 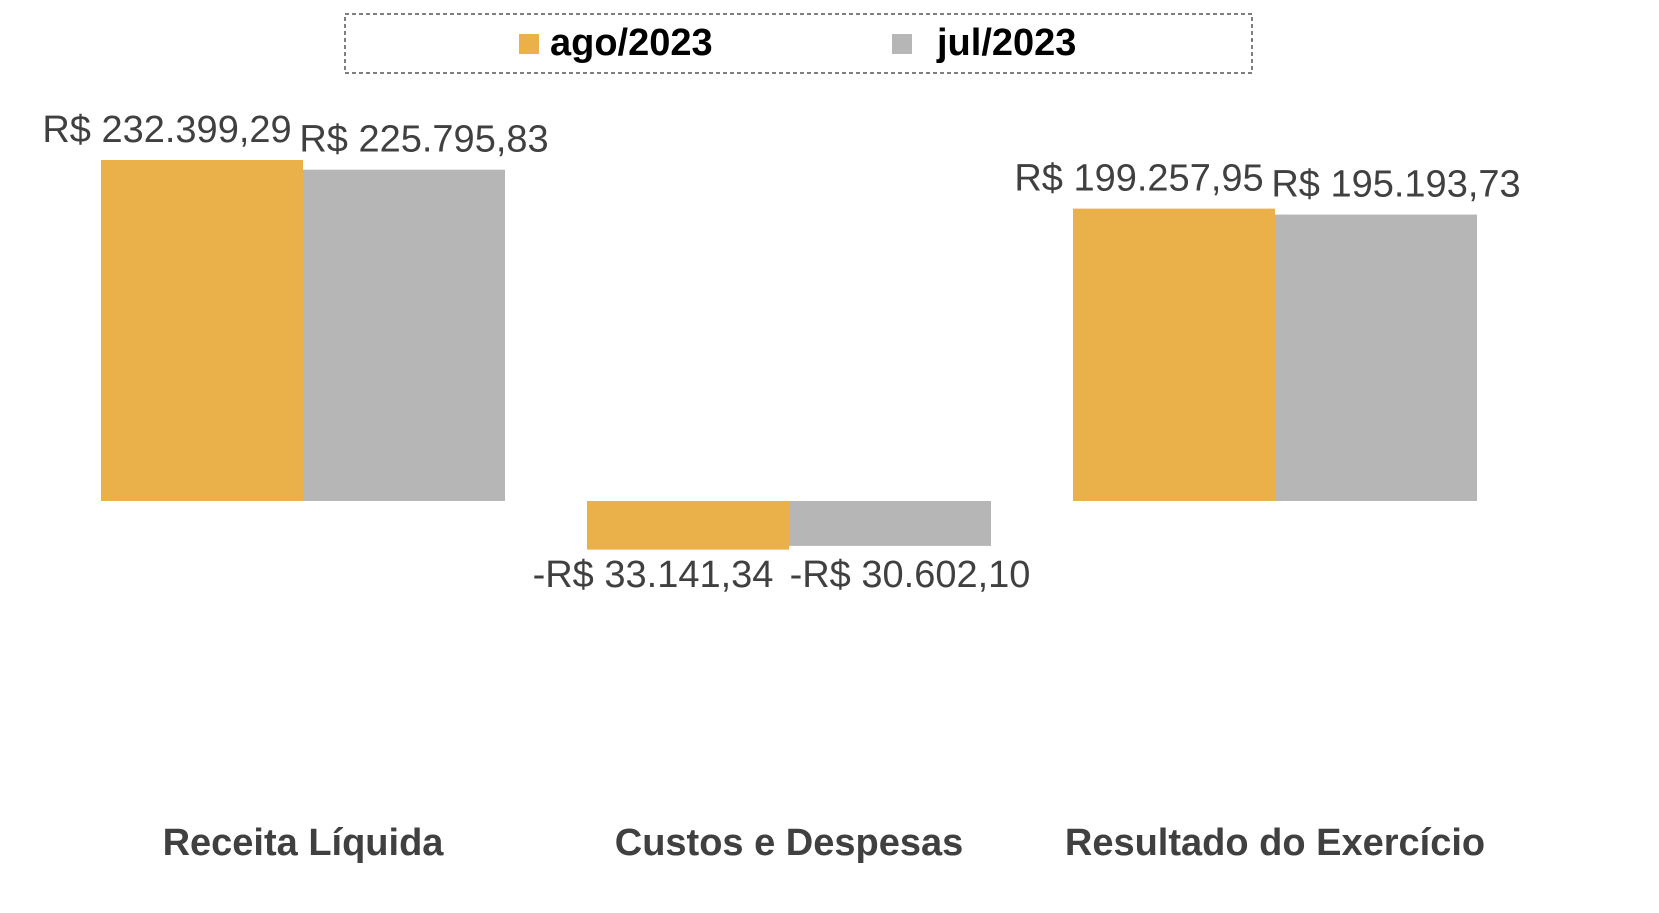 What do you see at coordinates (910, 575) in the screenshot?
I see `value-label: -R$ 30.602,10` at bounding box center [910, 575].